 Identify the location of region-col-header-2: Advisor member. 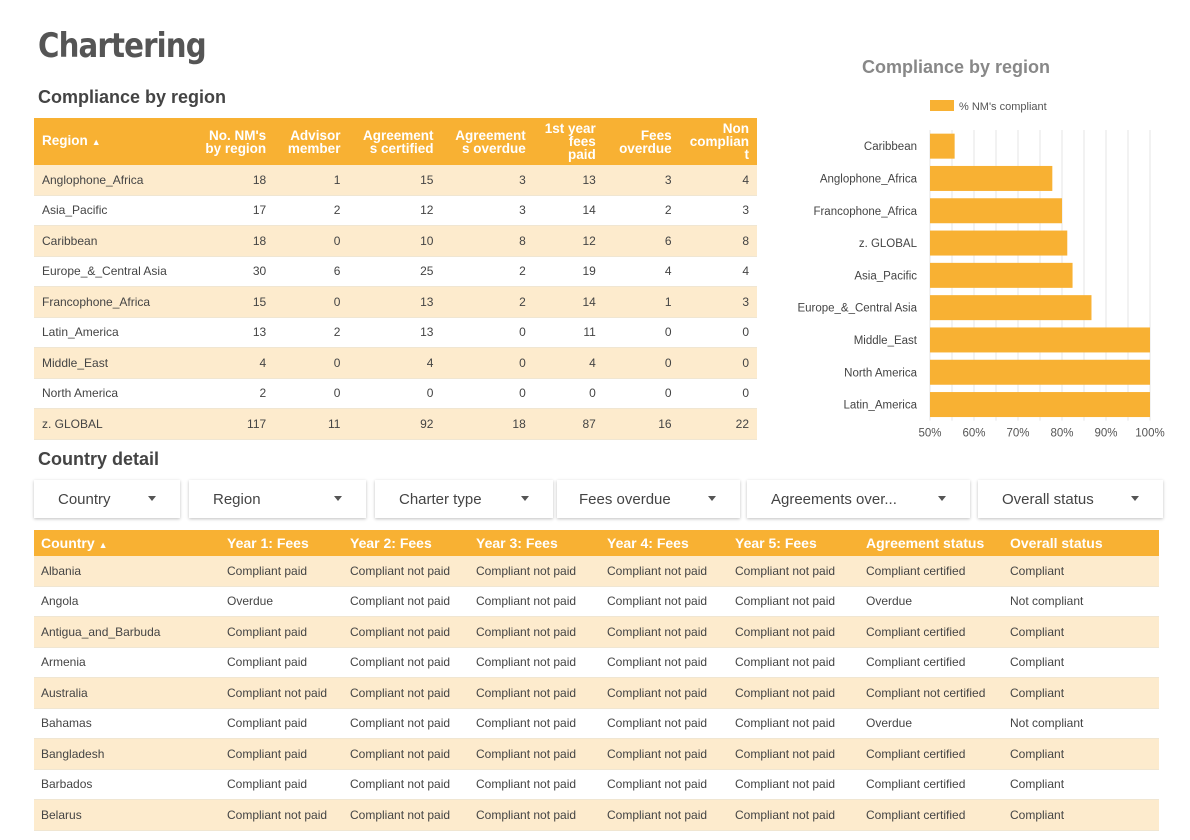
(311, 141).